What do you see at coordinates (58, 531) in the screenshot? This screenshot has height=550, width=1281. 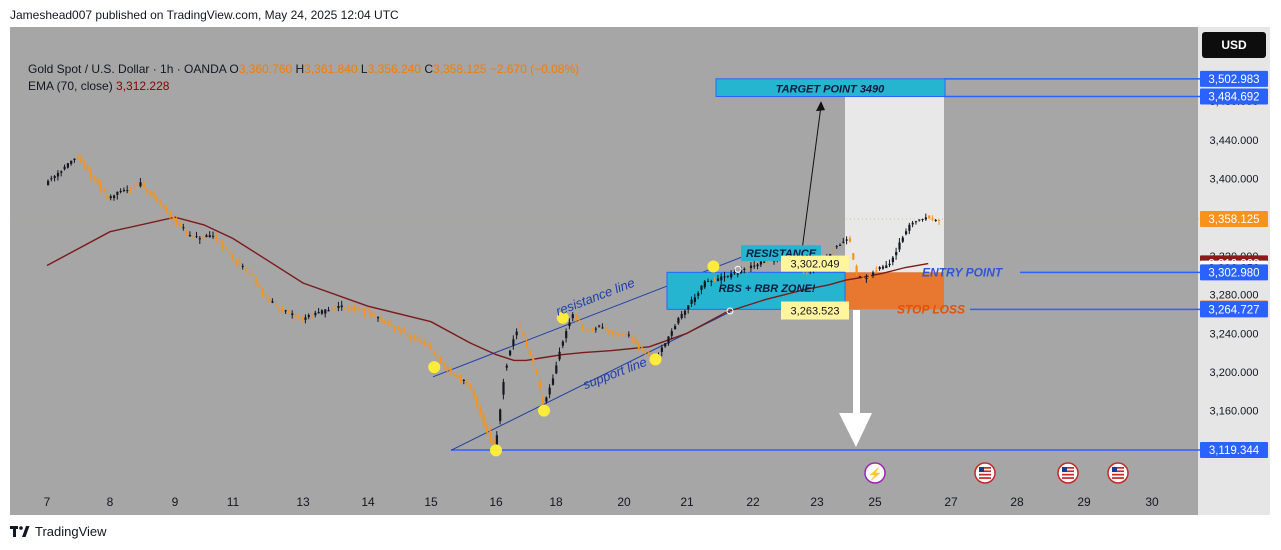 I see `footer-brand: TradingView` at bounding box center [58, 531].